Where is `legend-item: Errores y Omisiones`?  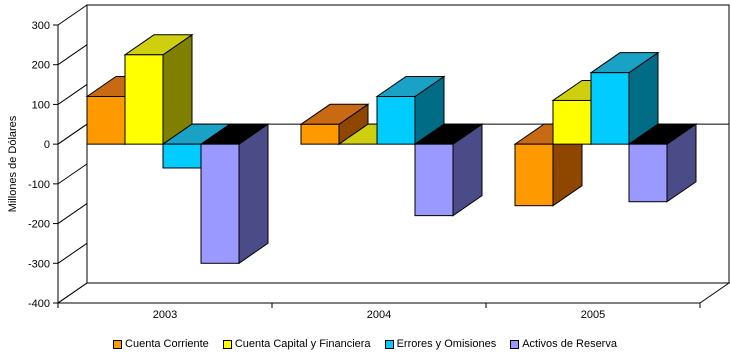 legend-item: Errores y Omisiones is located at coordinates (440, 344).